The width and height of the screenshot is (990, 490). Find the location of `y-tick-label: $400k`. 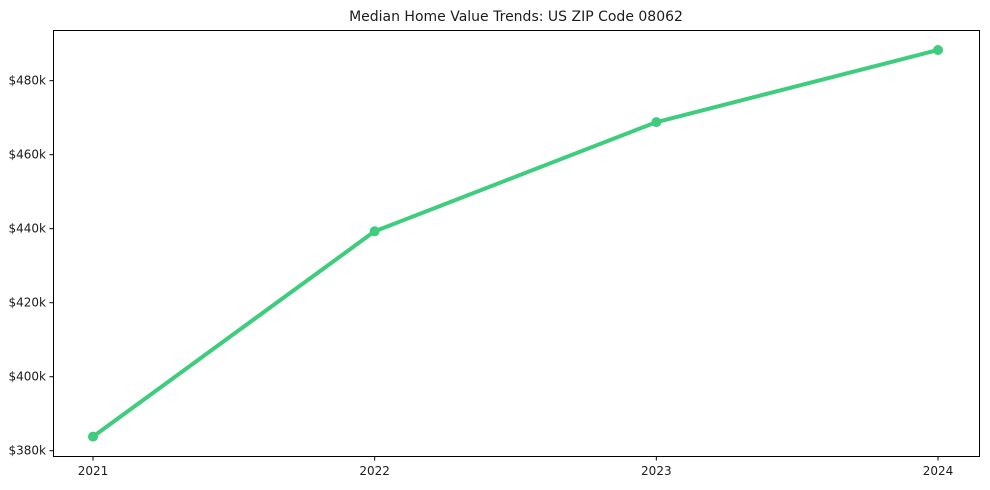

y-tick-label: $400k is located at coordinates (28, 377).